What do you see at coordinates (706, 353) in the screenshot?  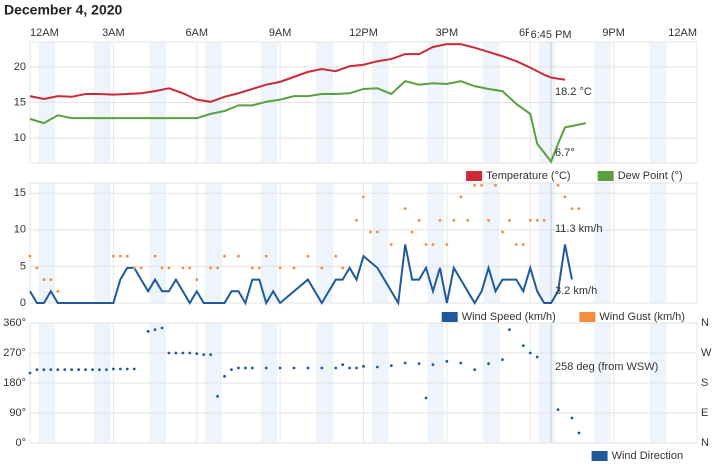 I see `y2-tick-label: W` at bounding box center [706, 353].